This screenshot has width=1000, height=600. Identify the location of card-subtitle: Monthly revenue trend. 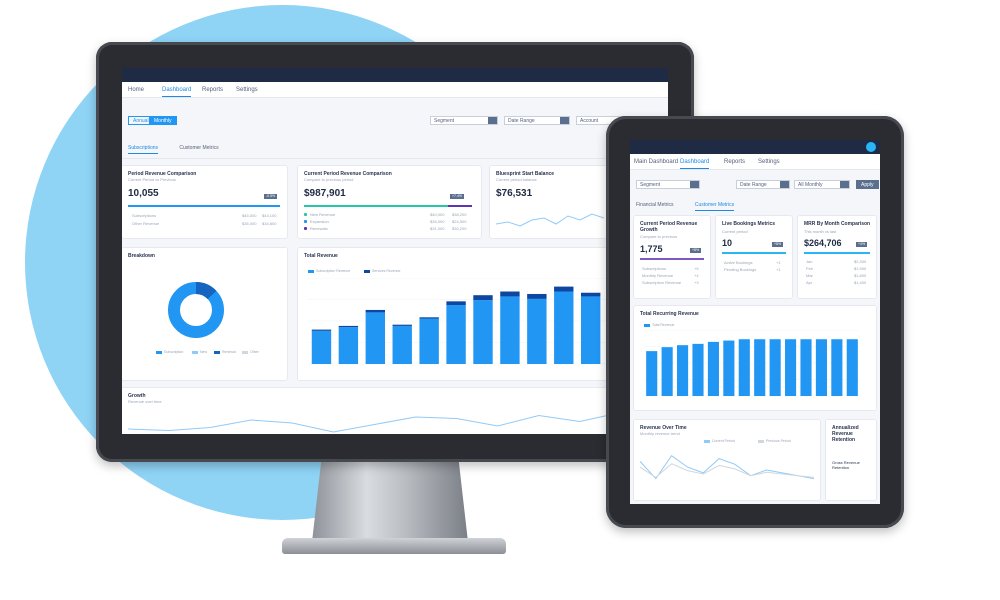
(660, 433).